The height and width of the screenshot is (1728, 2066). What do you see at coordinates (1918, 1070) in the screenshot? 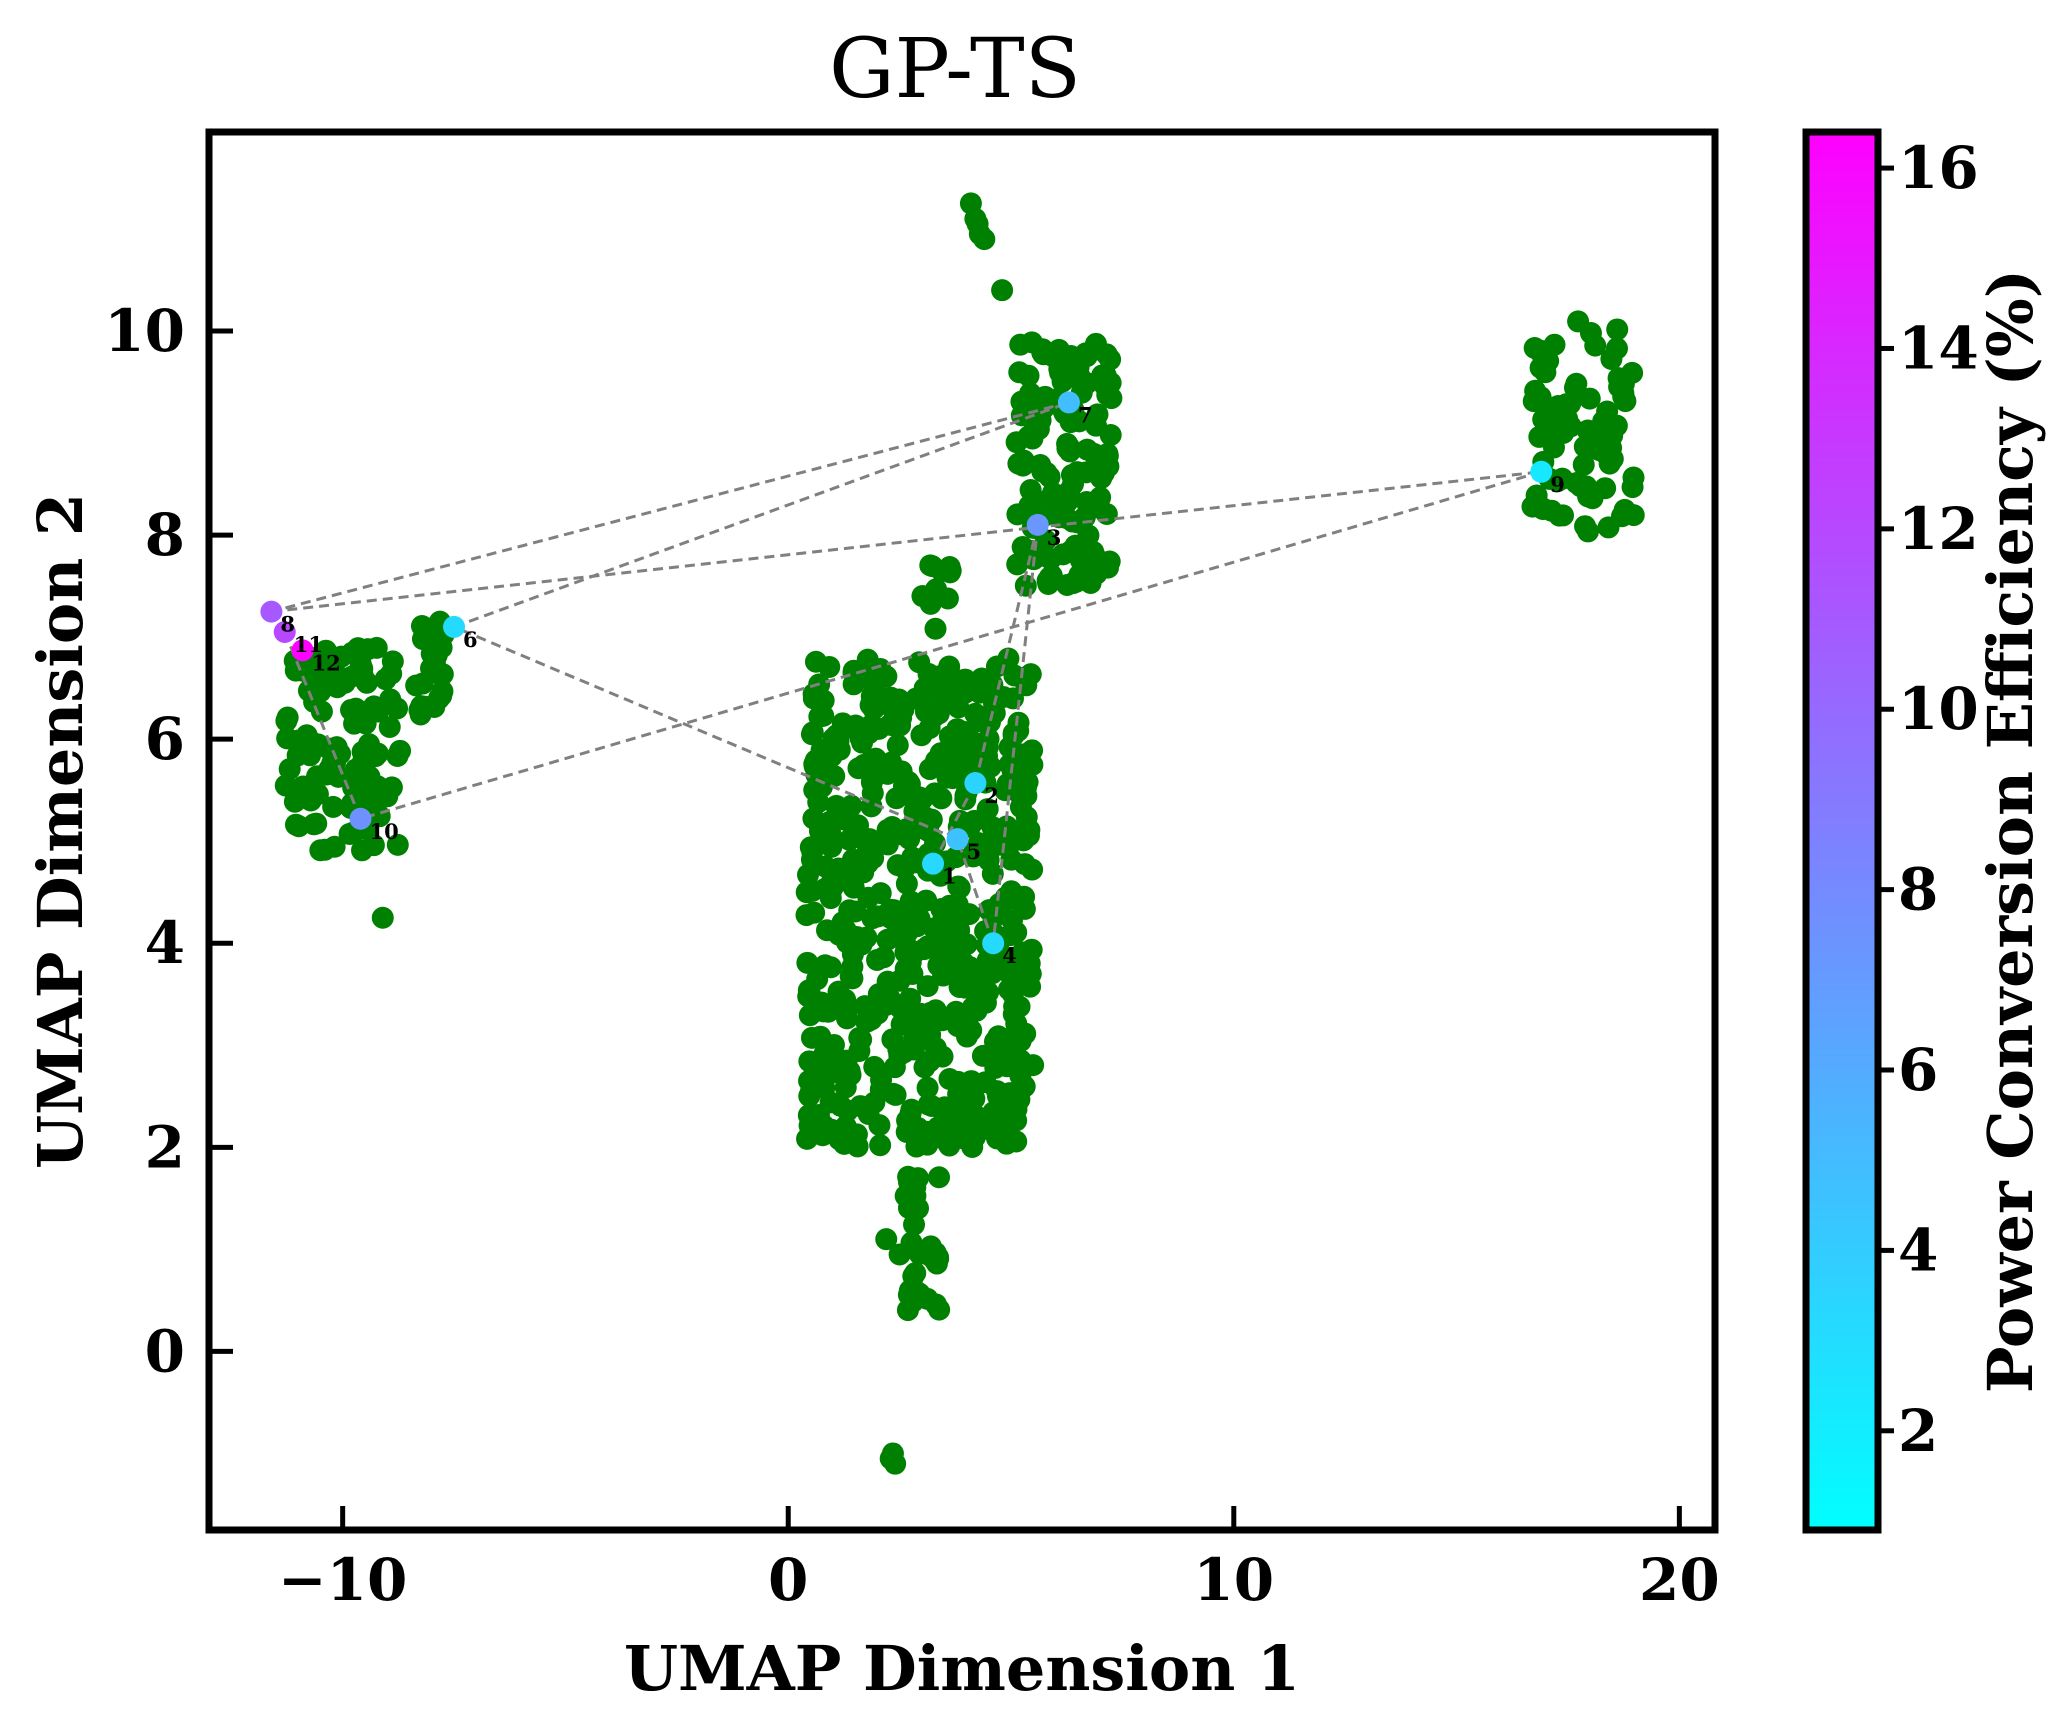
I see `colorbar-tick-label: 6` at bounding box center [1918, 1070].